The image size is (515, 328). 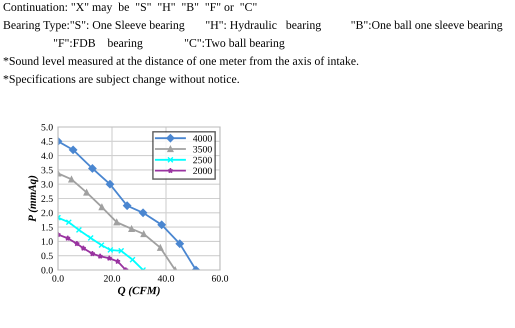 I want to click on y-tick-label: 5.0, so click(x=47, y=127).